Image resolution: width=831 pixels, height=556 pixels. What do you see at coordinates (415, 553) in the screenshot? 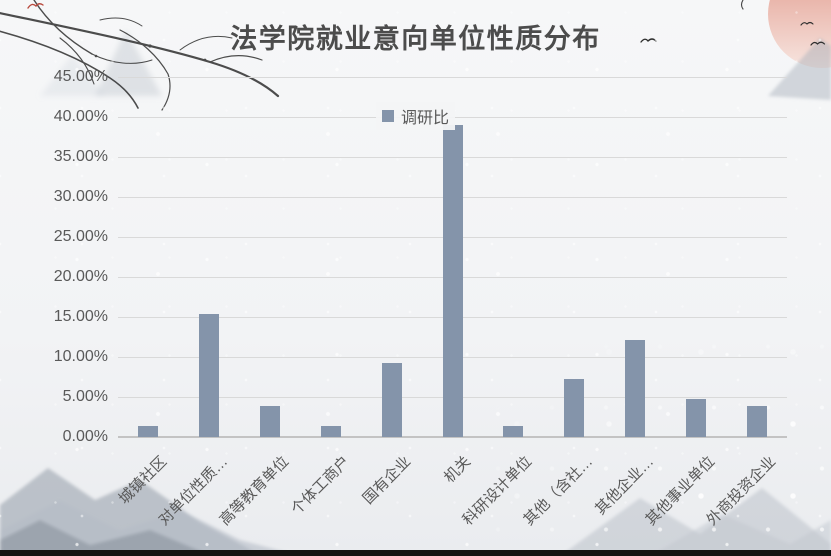
I see `footer-band` at bounding box center [415, 553].